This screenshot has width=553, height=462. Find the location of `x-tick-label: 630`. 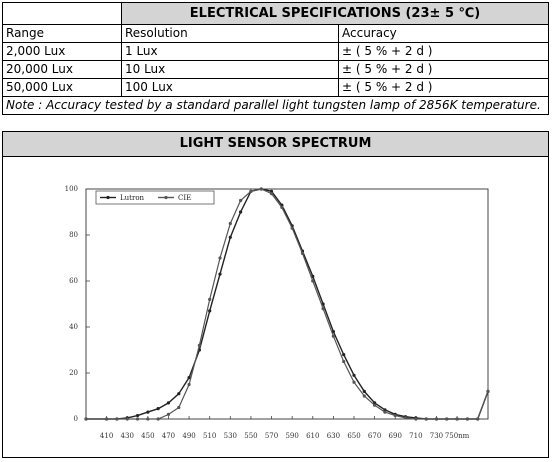

x-tick-label: 630 is located at coordinates (333, 436).